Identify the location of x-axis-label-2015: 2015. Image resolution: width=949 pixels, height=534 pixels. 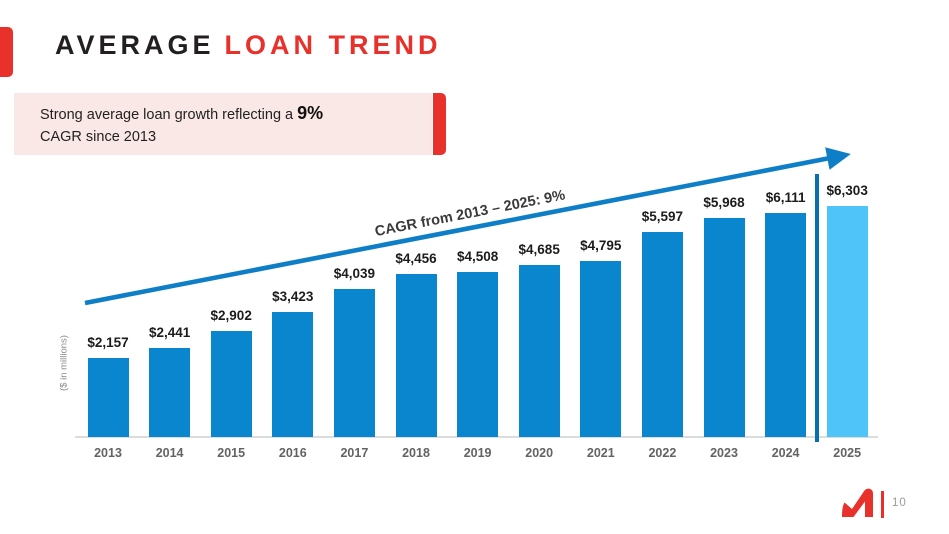
(231, 453).